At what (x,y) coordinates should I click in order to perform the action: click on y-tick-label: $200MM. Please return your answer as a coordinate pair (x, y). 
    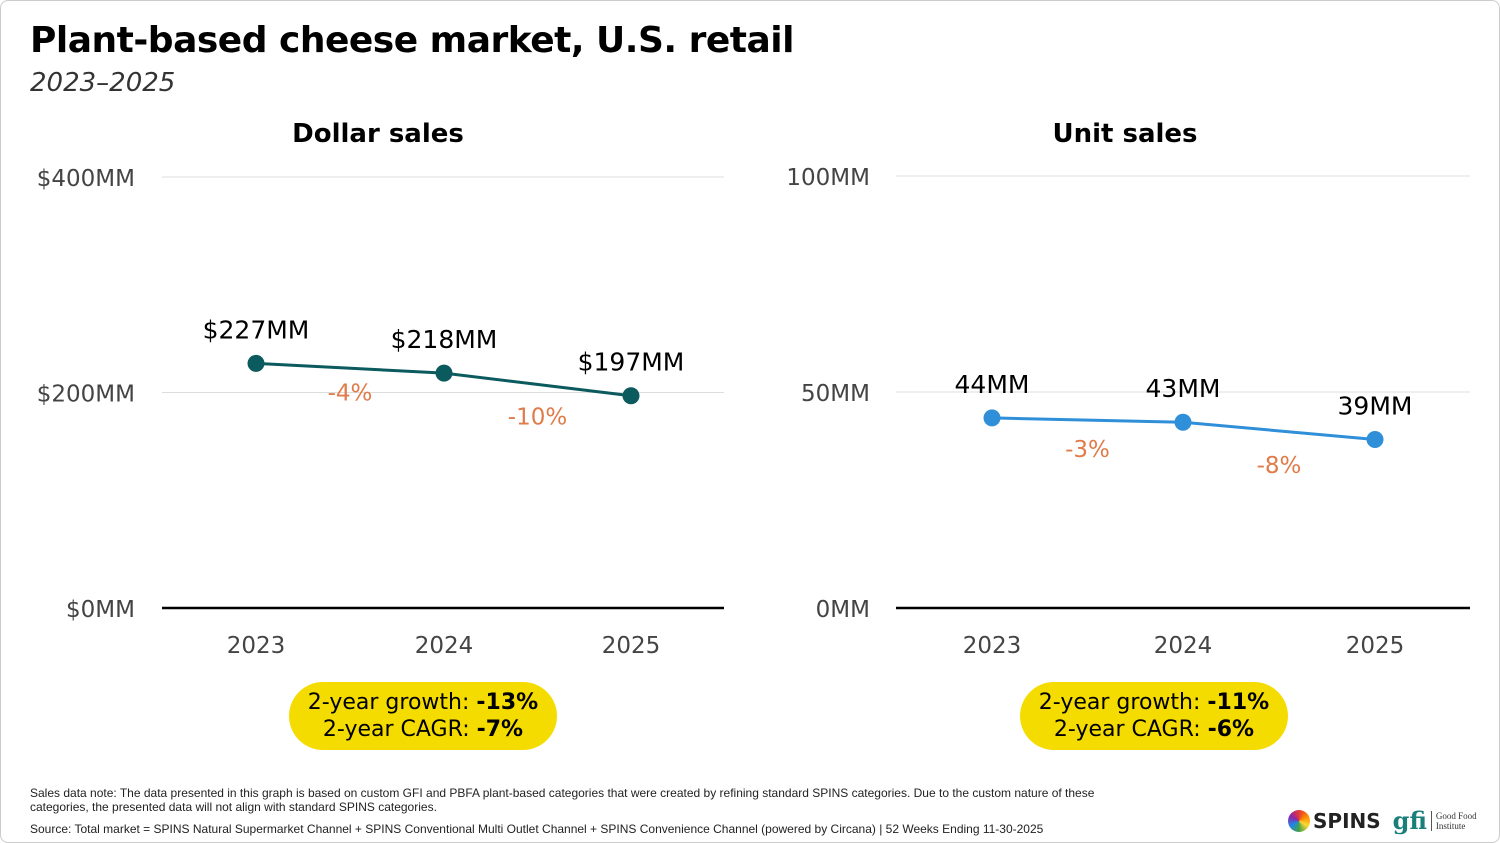
    Looking at the image, I should click on (86, 395).